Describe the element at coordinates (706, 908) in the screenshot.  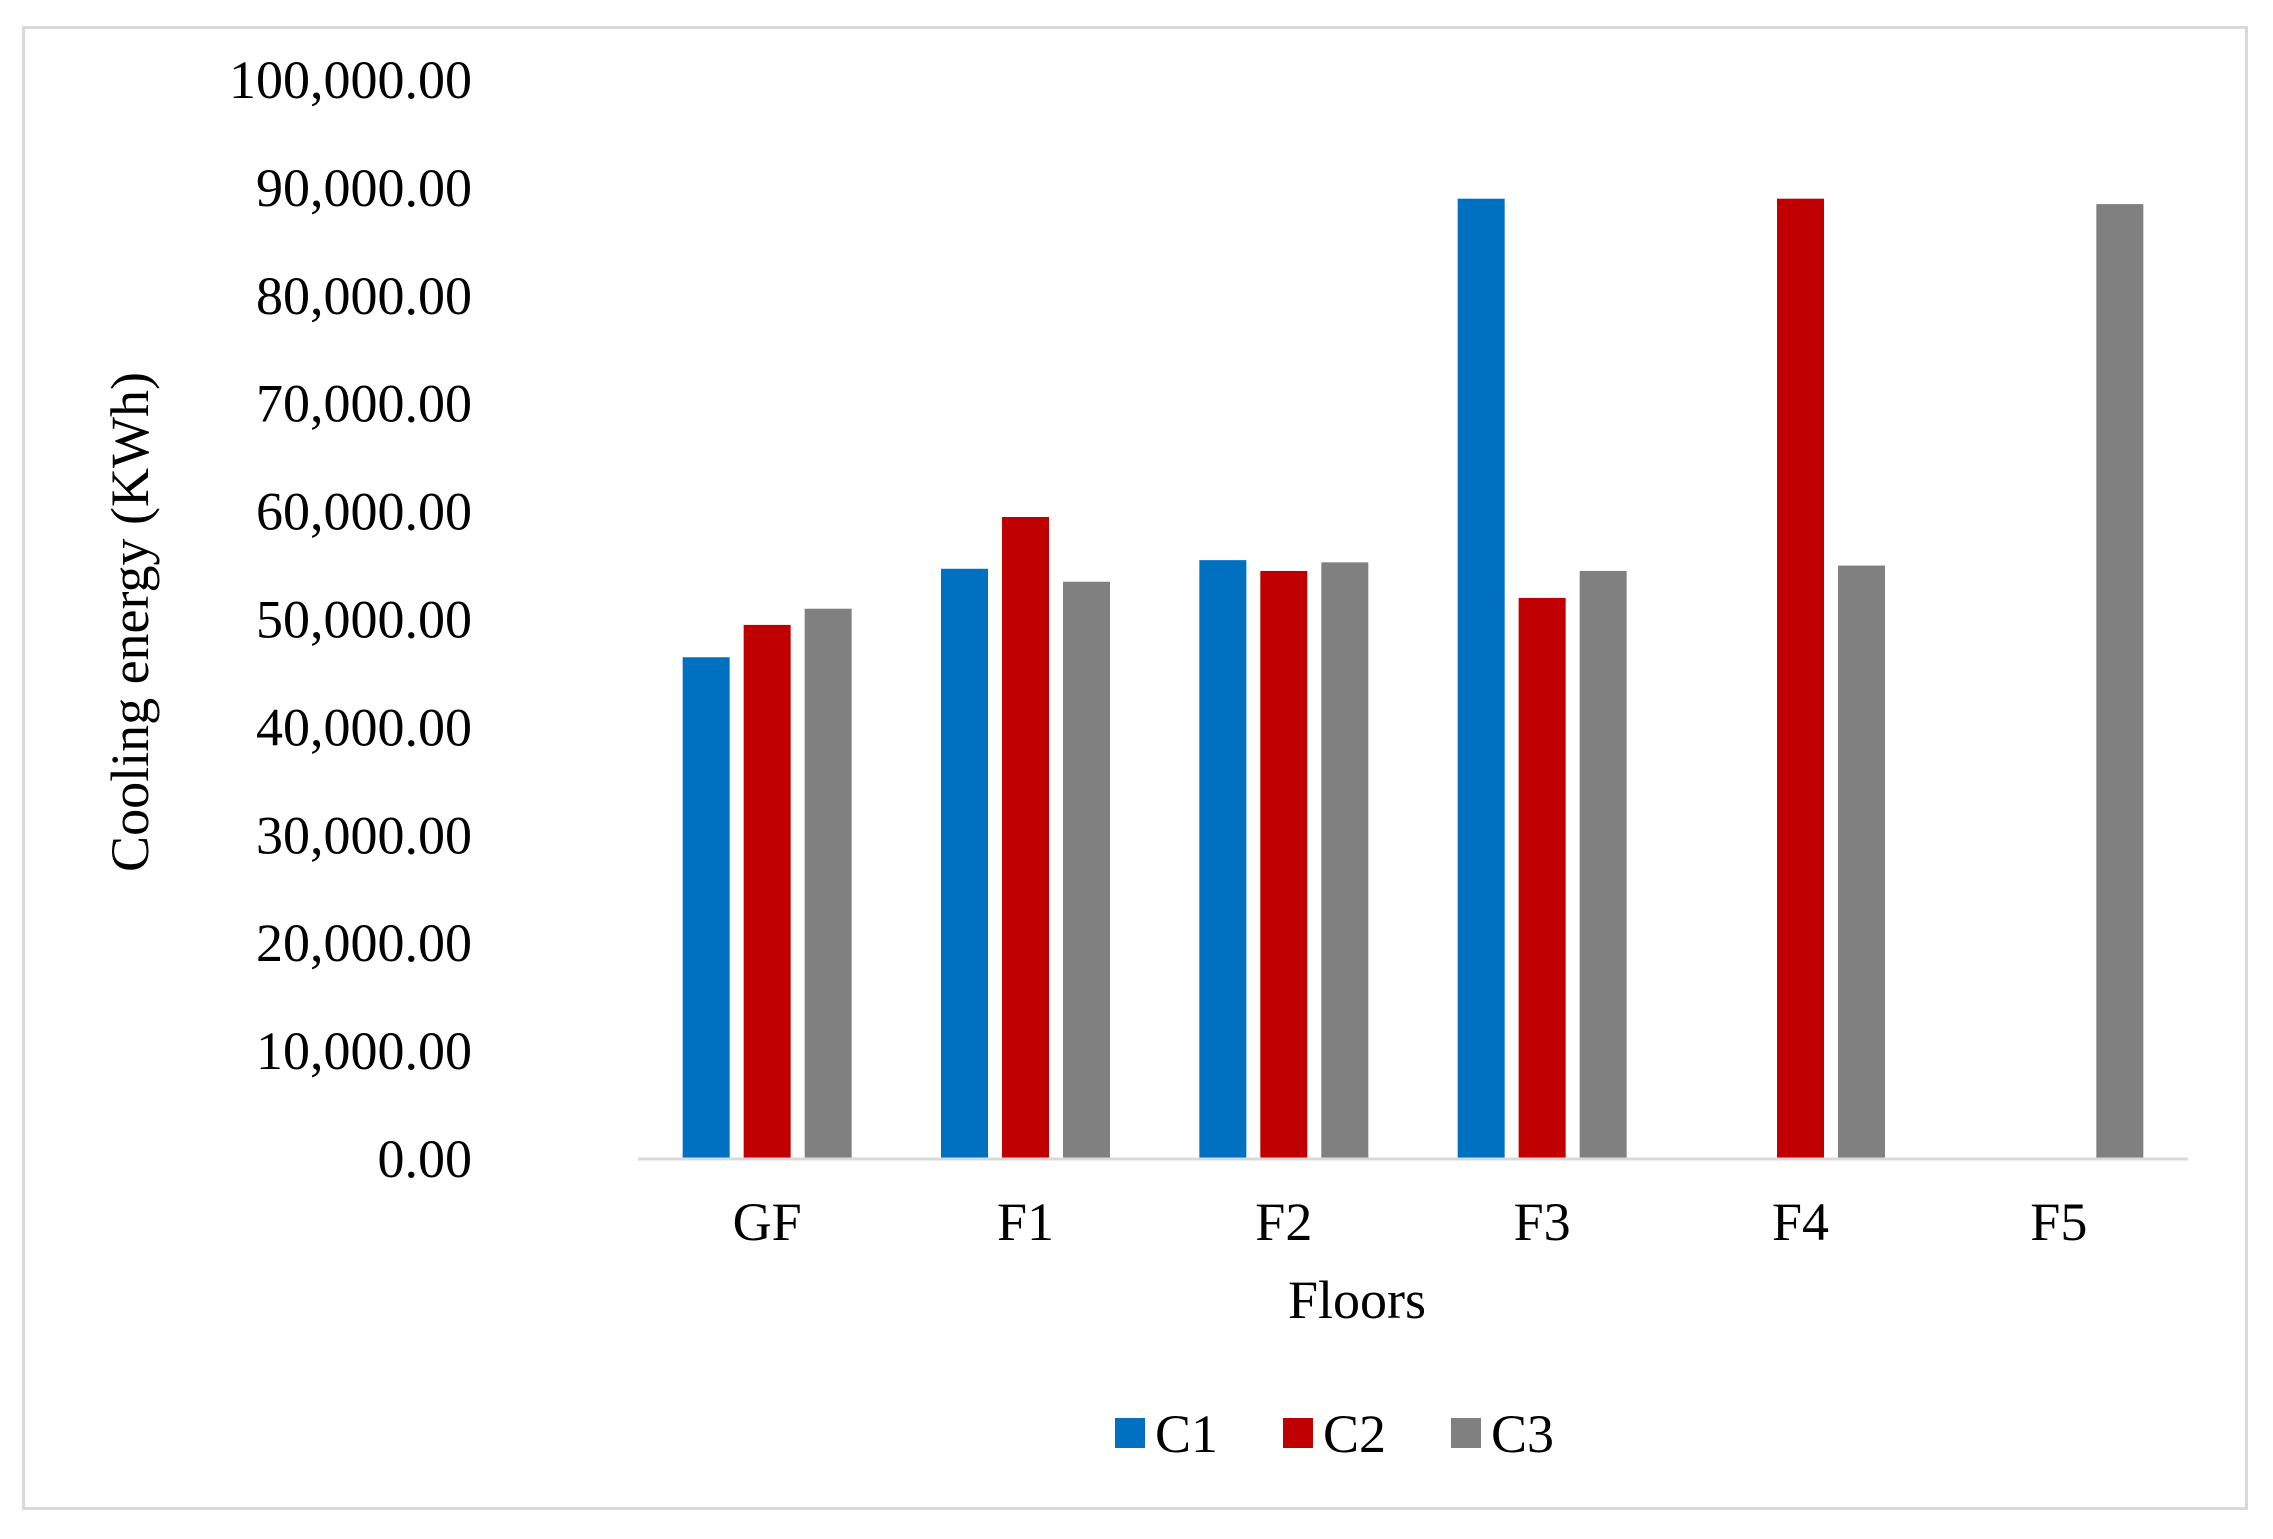
I see `bar-c1-gf` at that location.